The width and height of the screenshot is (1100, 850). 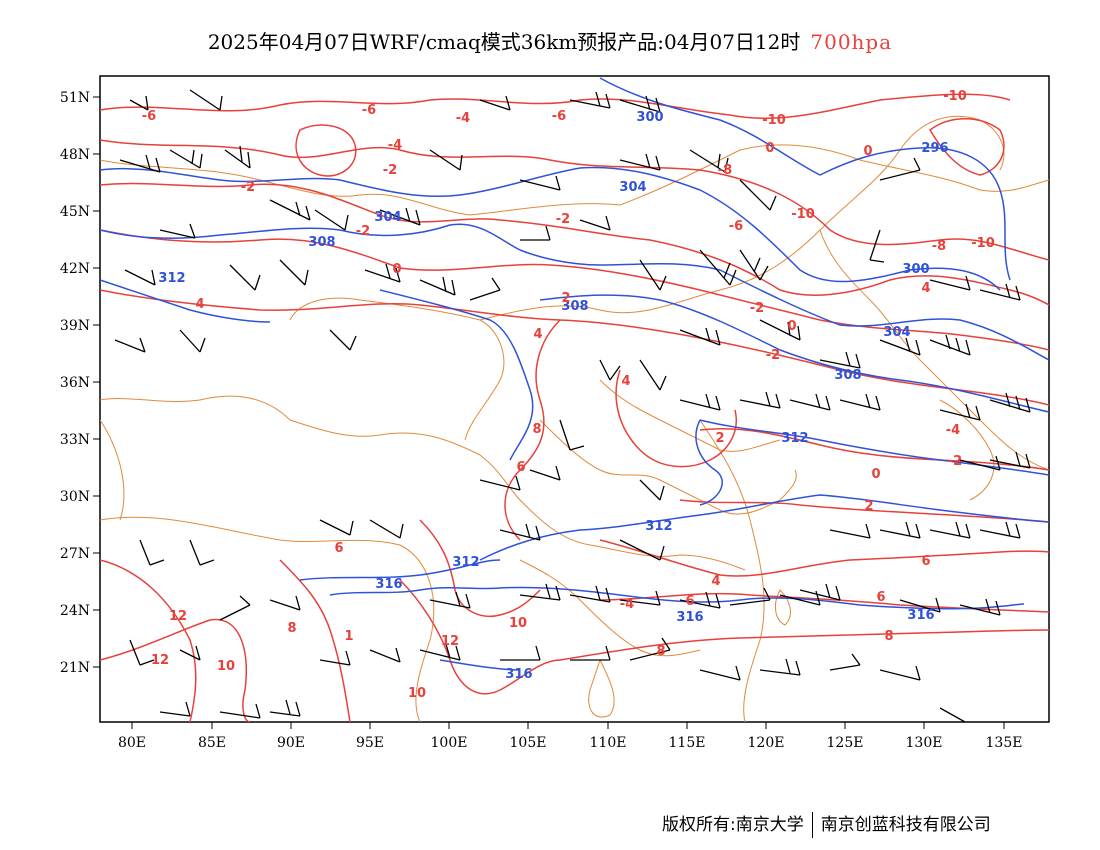 I want to click on height-label: 300, so click(x=649, y=117).